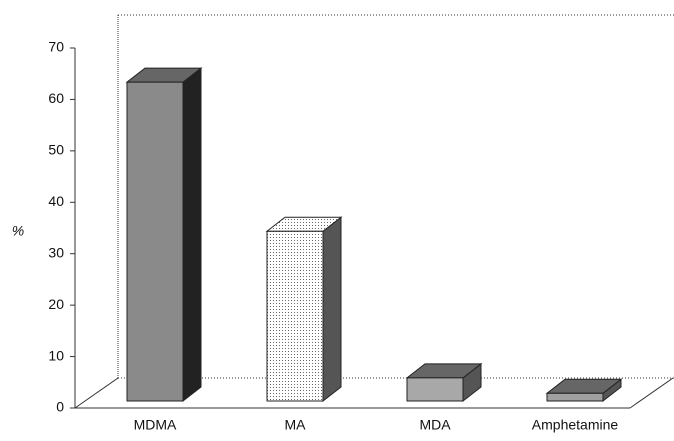 This screenshot has height=441, width=674. I want to click on y-axis-label: %, so click(18, 231).